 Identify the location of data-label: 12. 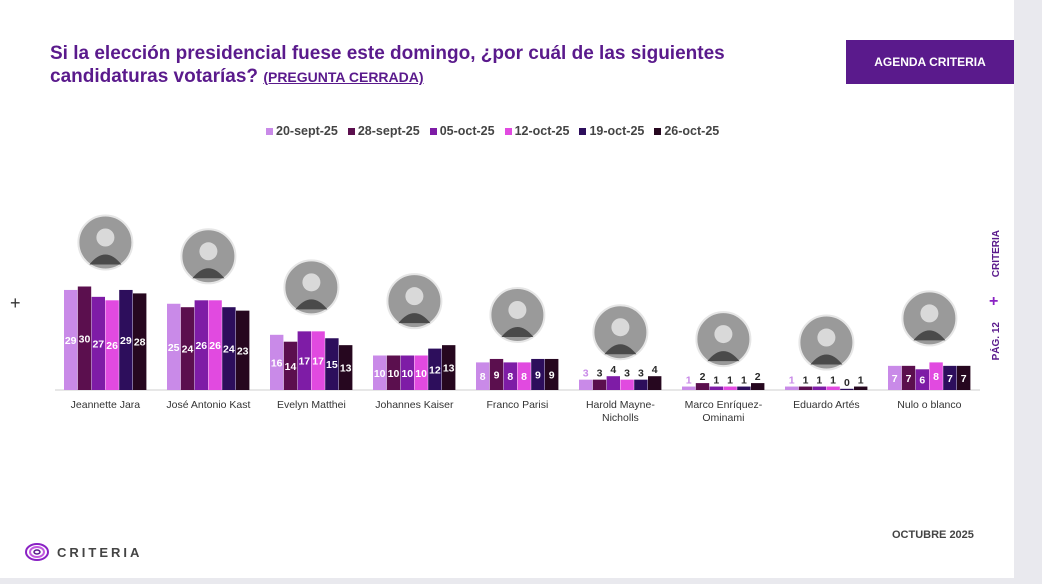
(435, 370).